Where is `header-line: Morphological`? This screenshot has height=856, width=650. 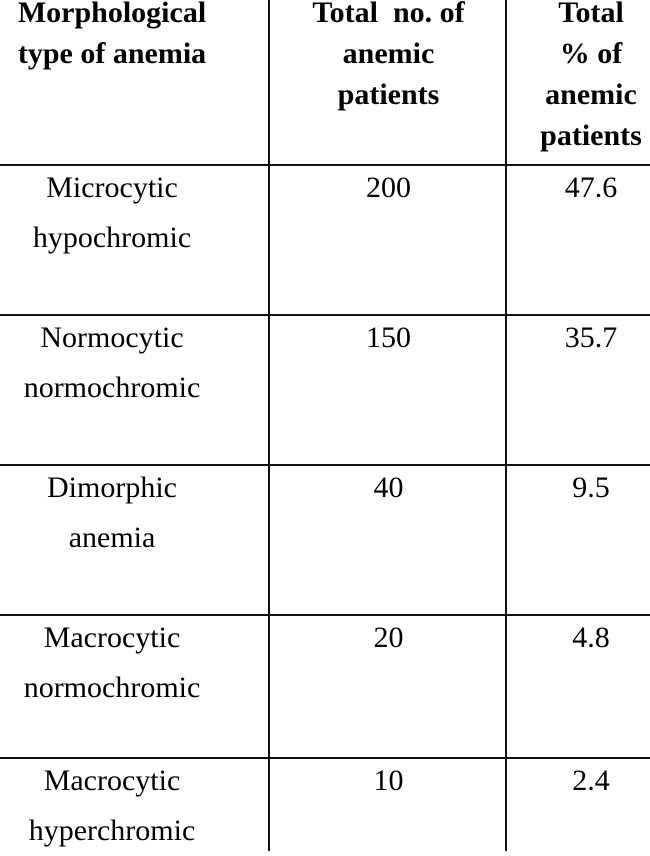
header-line: Morphological is located at coordinates (112, 14).